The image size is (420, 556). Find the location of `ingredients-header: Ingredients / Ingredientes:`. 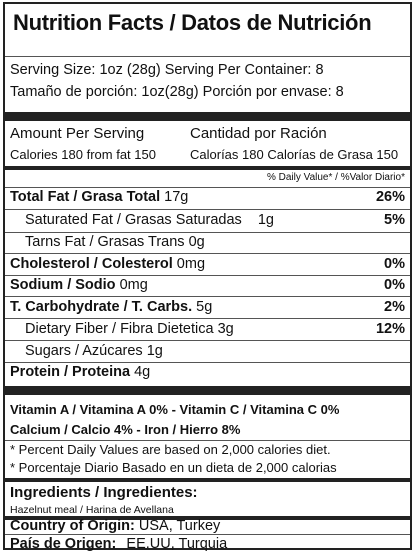

ingredients-header: Ingredients / Ingredientes: is located at coordinates (104, 492).